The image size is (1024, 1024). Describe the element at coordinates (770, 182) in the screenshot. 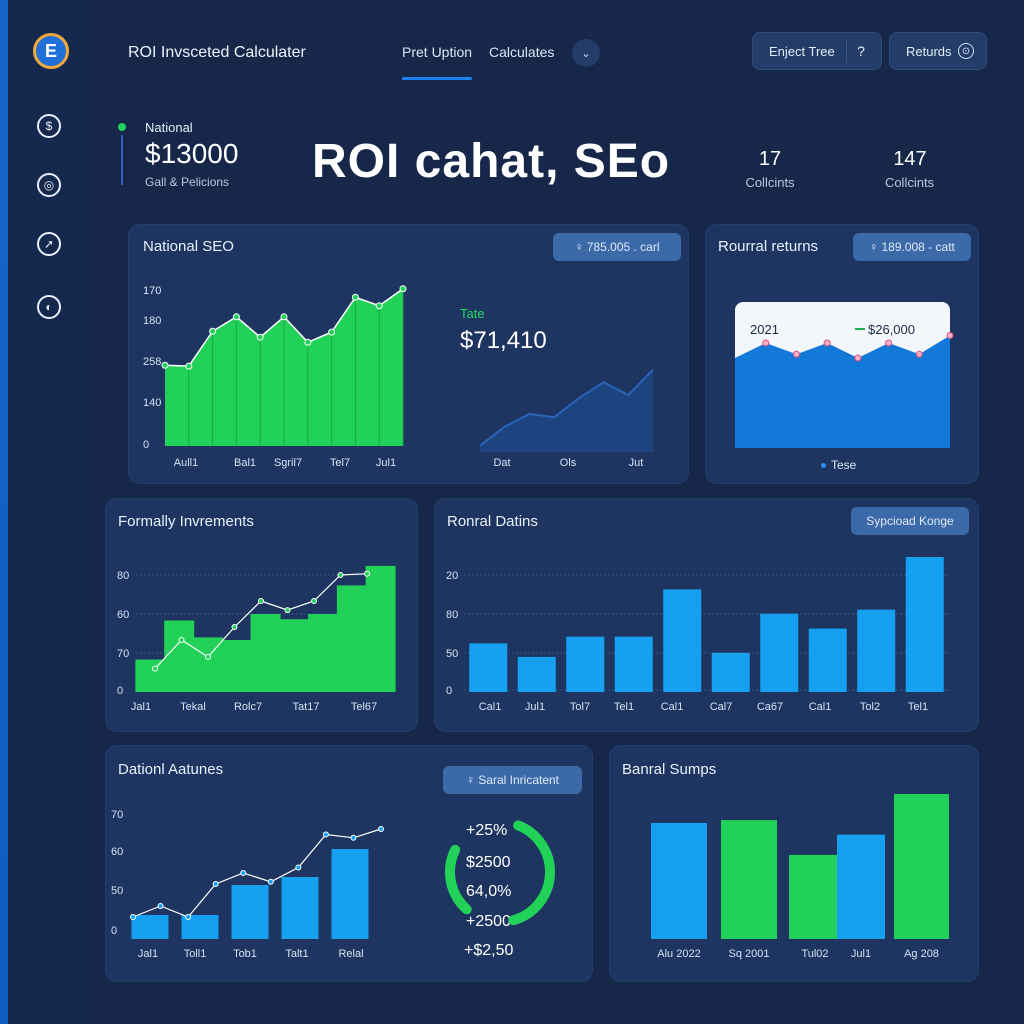

I see `stat-label-devices: Collcints` at that location.